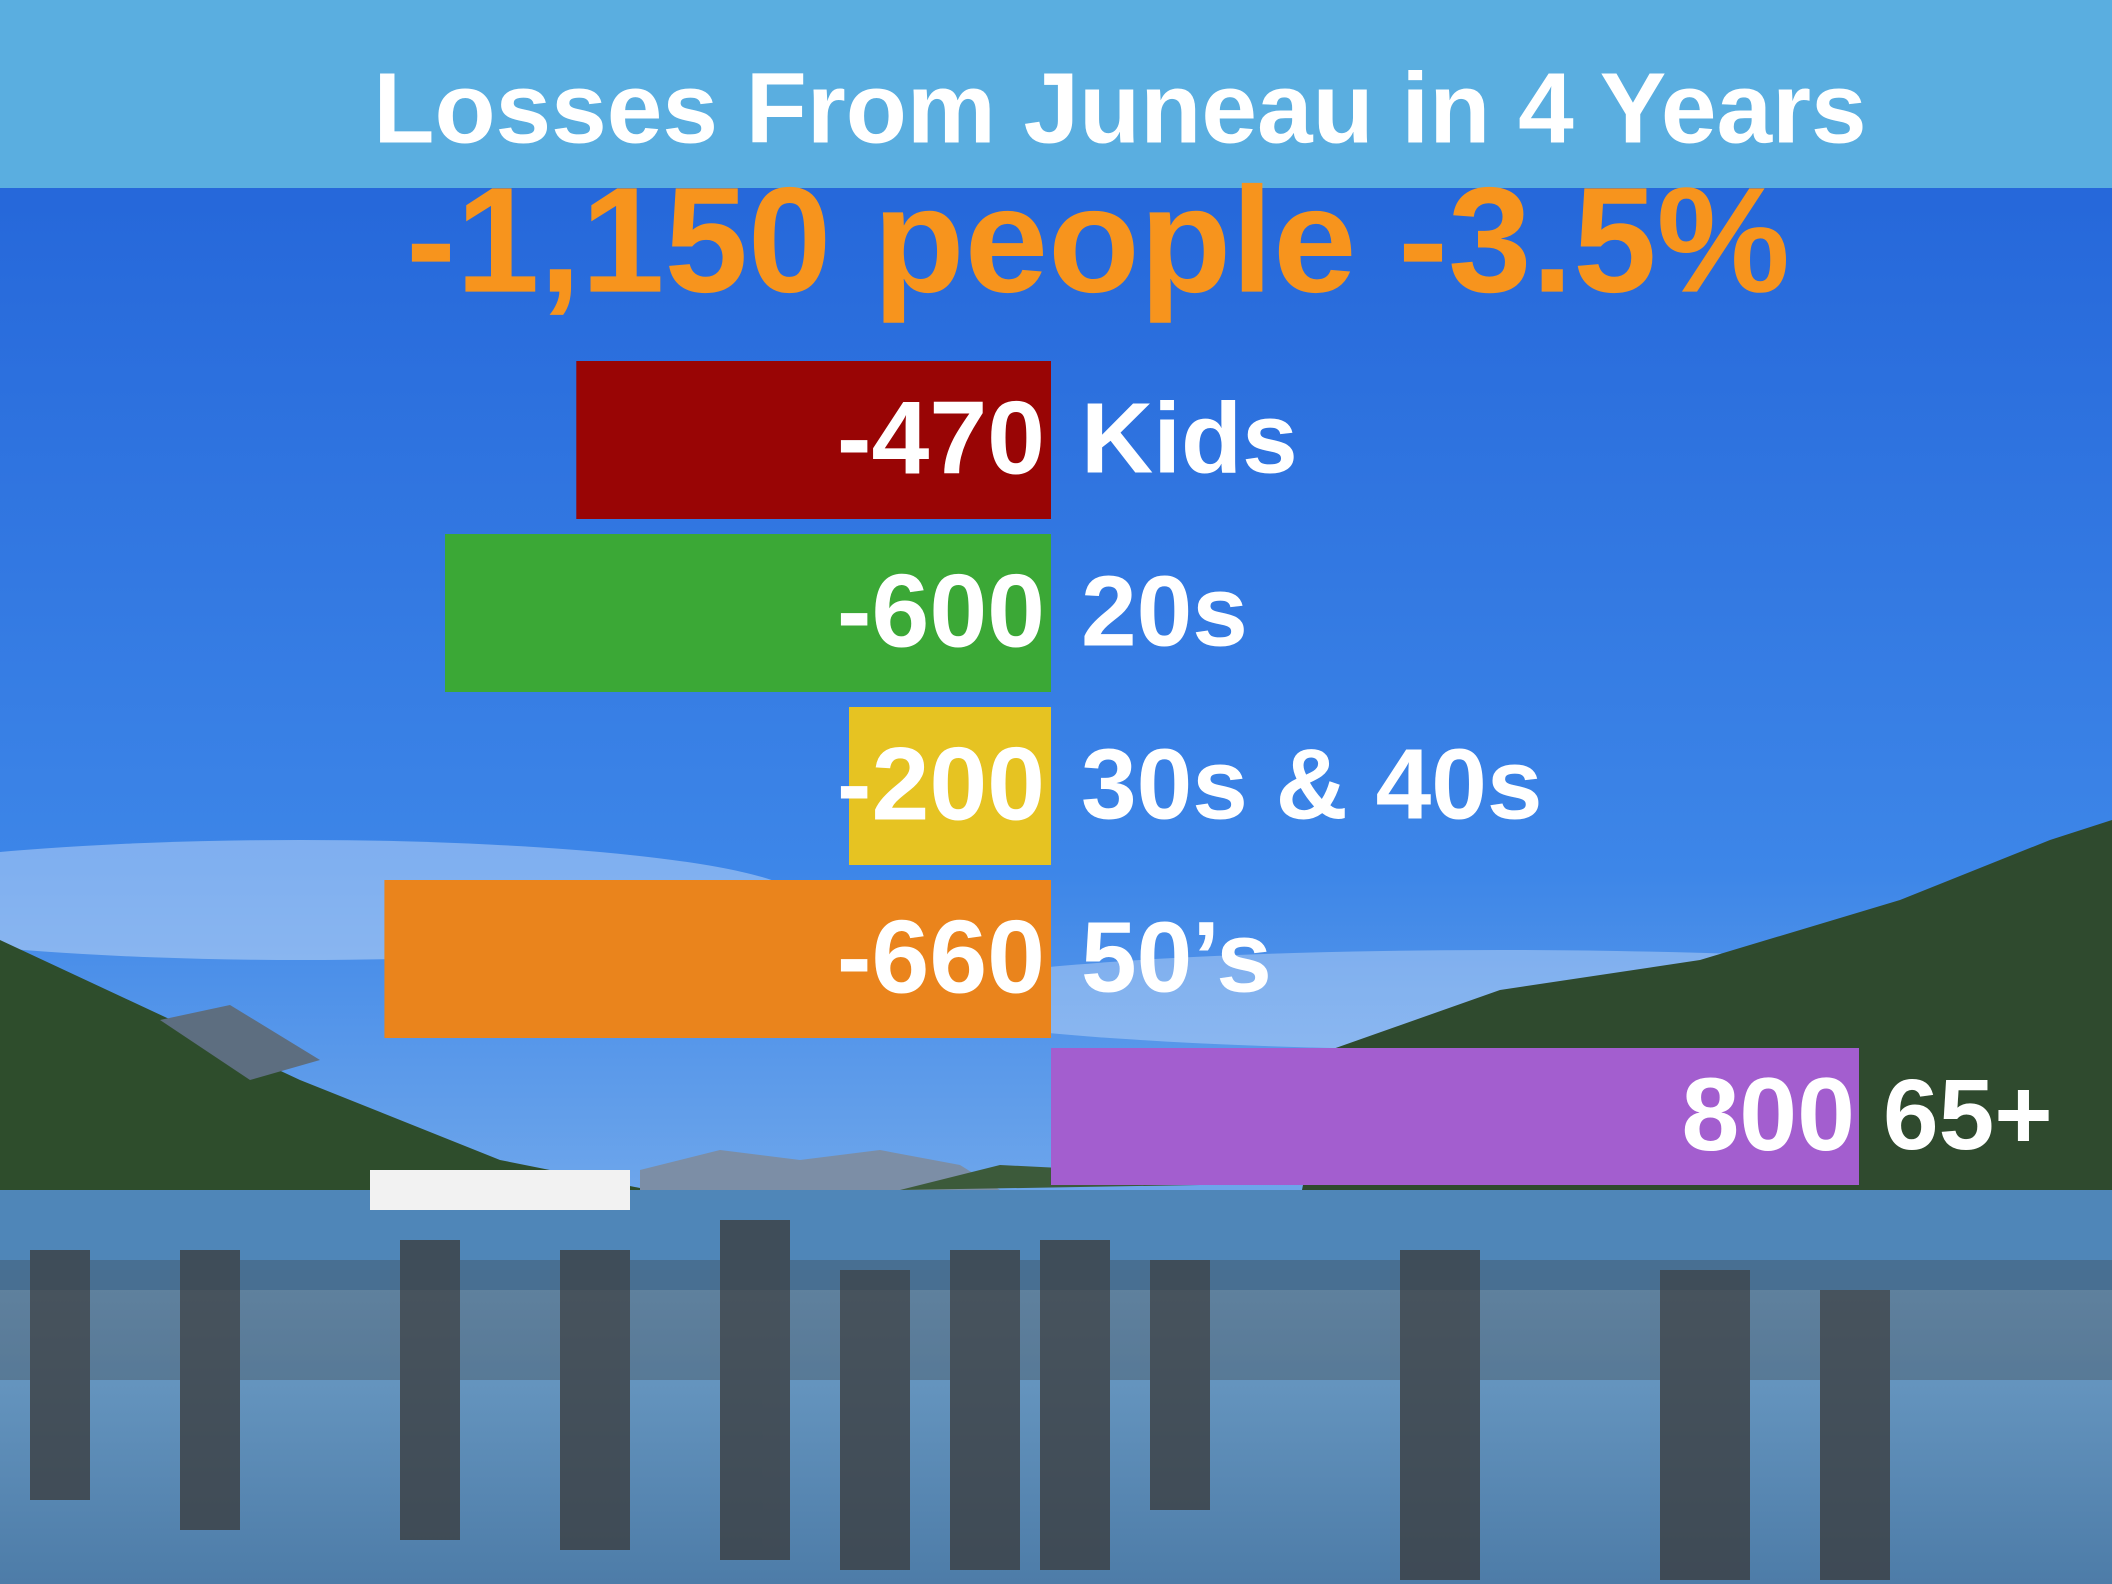  What do you see at coordinates (1768, 1115) in the screenshot?
I see `value-label: 800` at bounding box center [1768, 1115].